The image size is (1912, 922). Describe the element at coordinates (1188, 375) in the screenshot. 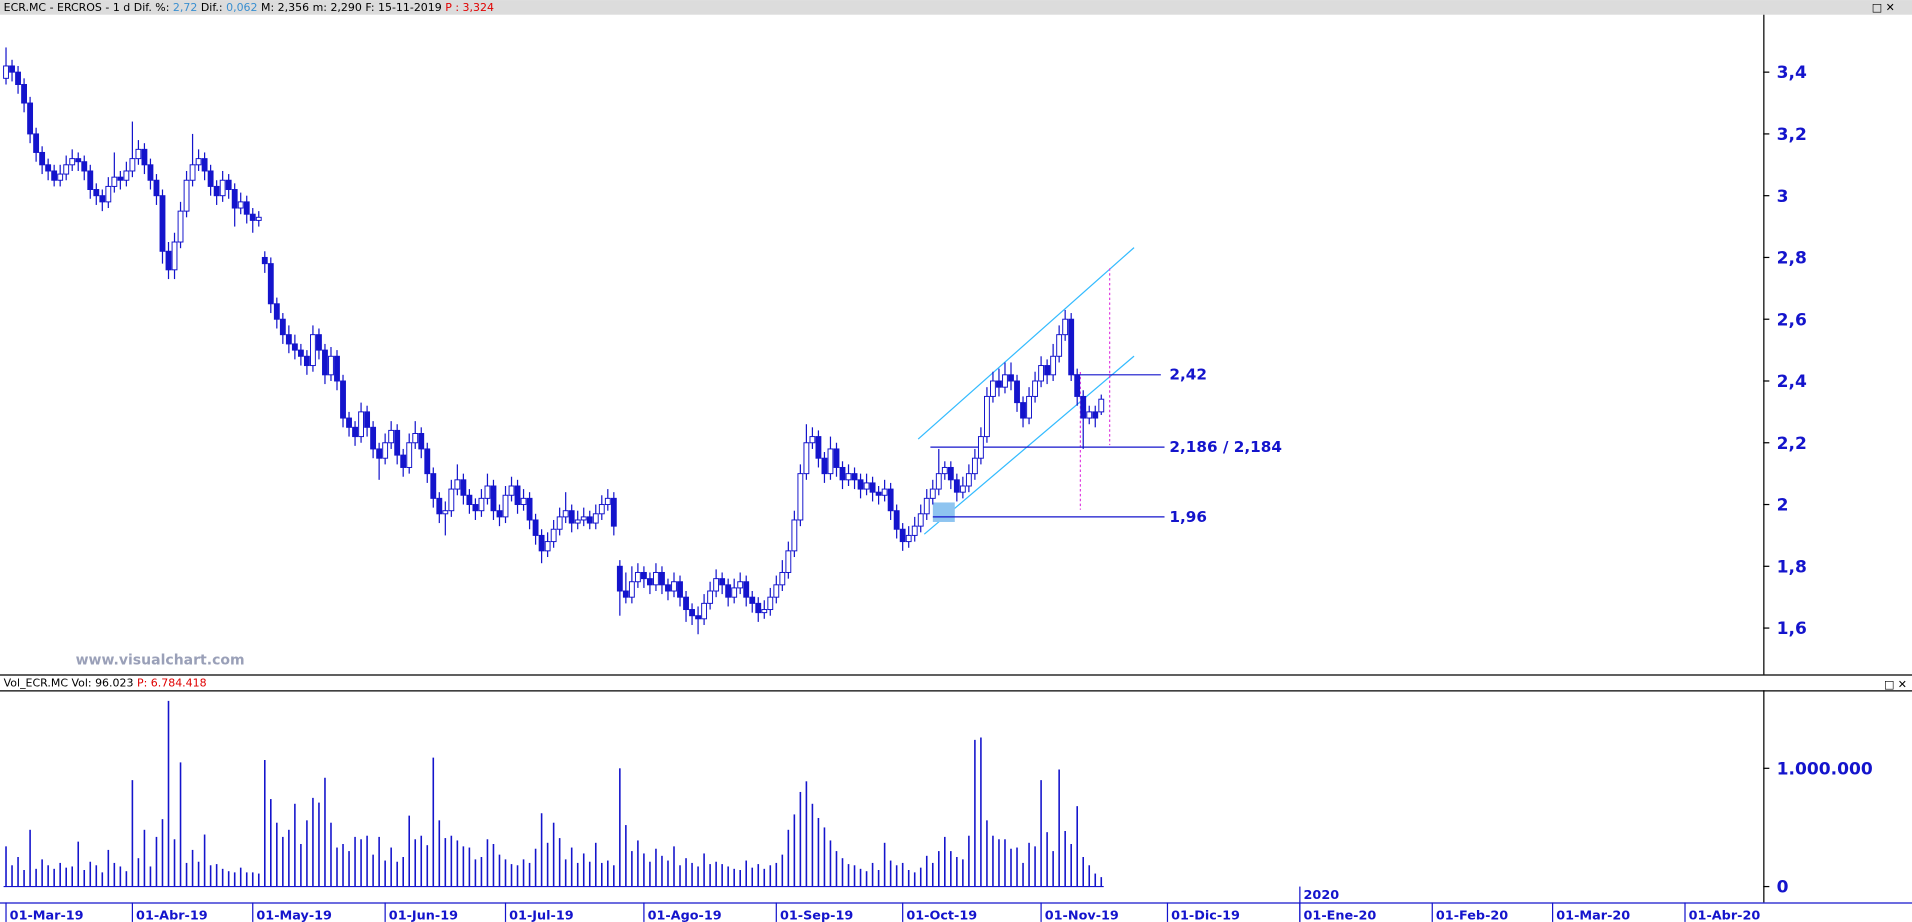

I see `level-label: 2,42` at that location.